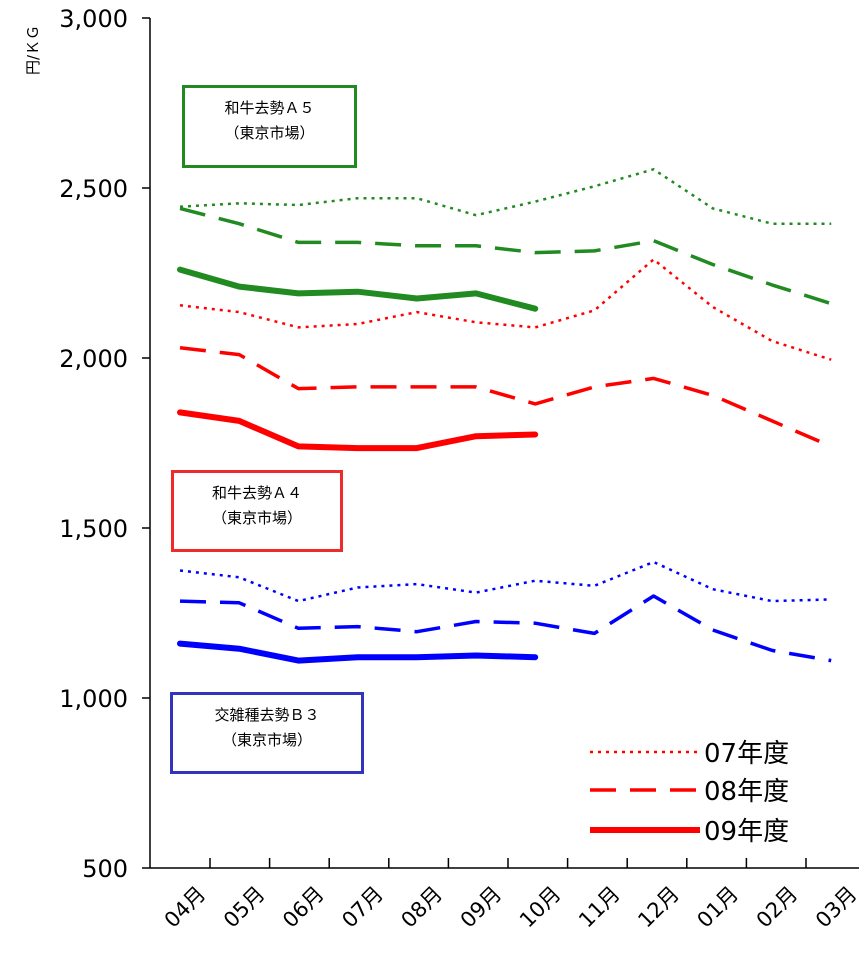 The height and width of the screenshot is (971, 859). I want to click on x-tick-label: 10月, so click(540, 907).